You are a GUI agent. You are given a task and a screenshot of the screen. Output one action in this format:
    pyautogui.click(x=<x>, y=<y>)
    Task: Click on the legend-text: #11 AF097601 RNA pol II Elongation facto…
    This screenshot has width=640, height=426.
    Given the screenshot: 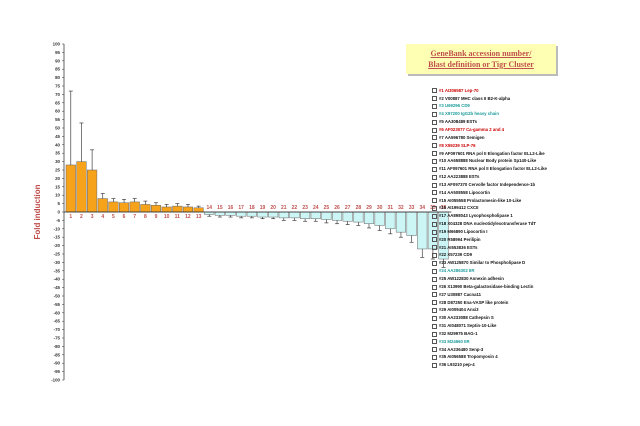 What is the action you would take?
    pyautogui.click(x=493, y=169)
    